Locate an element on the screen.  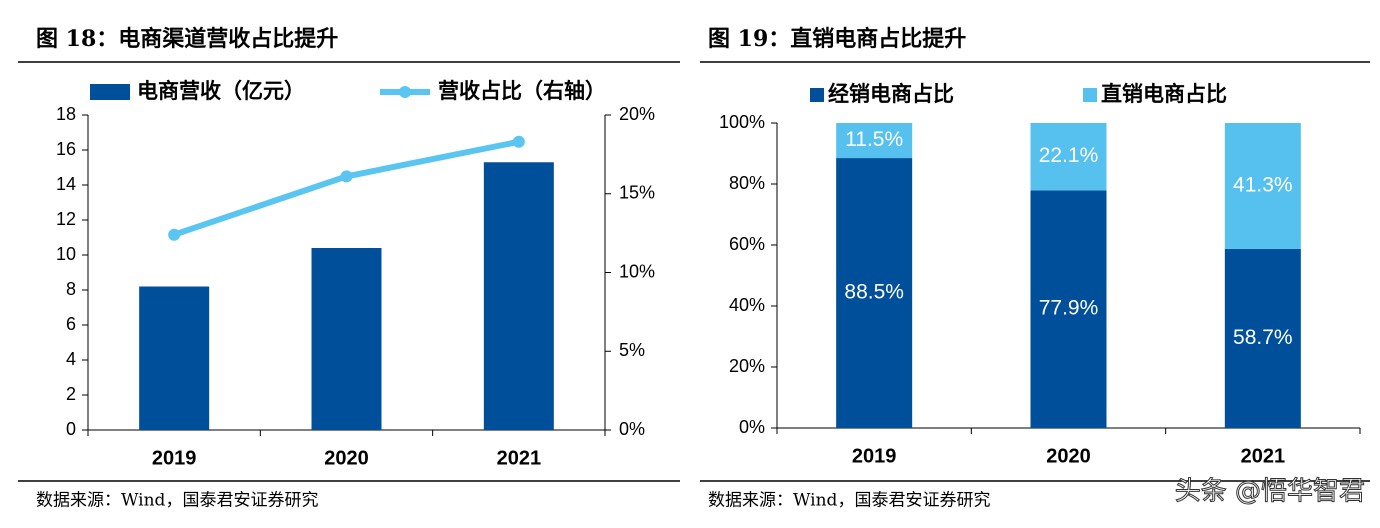
y2-tick-label: 10% is located at coordinates (637, 271).